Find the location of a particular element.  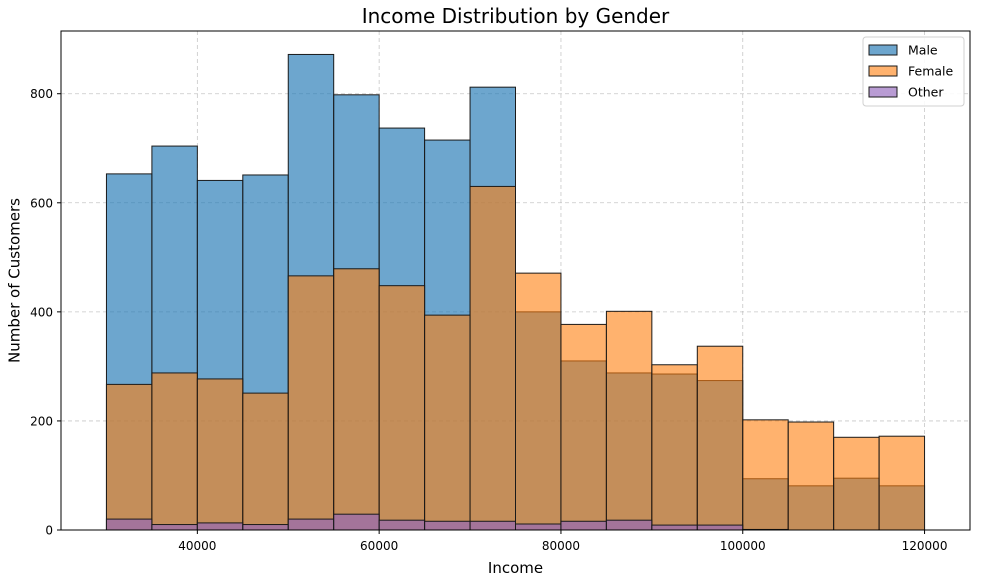

y-tick-label: 600 is located at coordinates (41, 203).